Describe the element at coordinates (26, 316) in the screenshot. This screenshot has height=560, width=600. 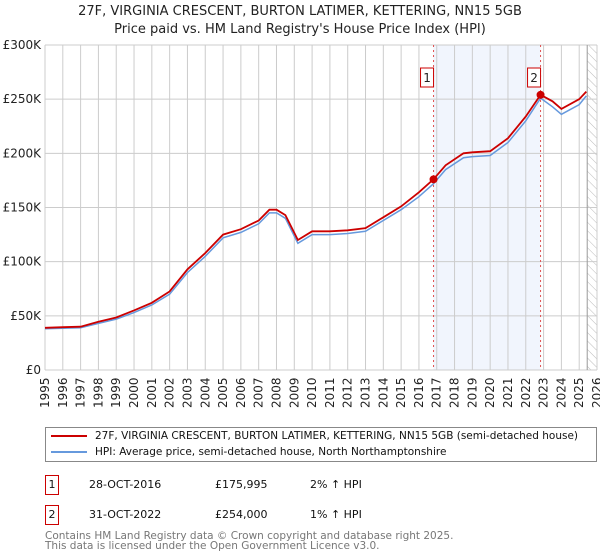
I see `y-tick-label: £50K` at that location.